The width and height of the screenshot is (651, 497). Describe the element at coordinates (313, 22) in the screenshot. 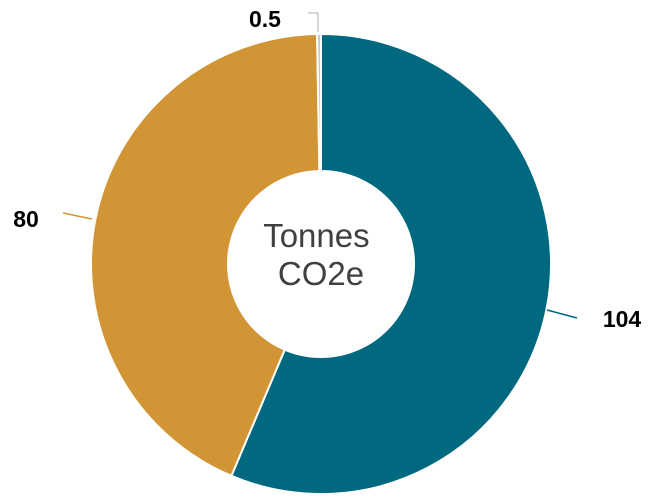

I see `leader-line-0.5` at that location.